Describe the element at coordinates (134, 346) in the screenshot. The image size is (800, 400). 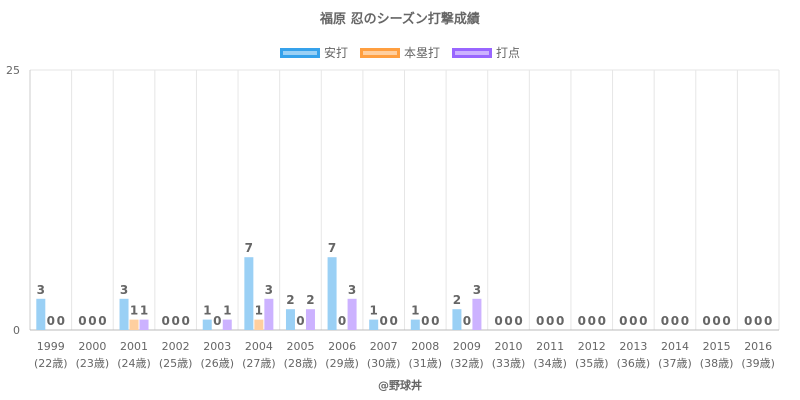
I see `x-tick-label: 2001` at that location.